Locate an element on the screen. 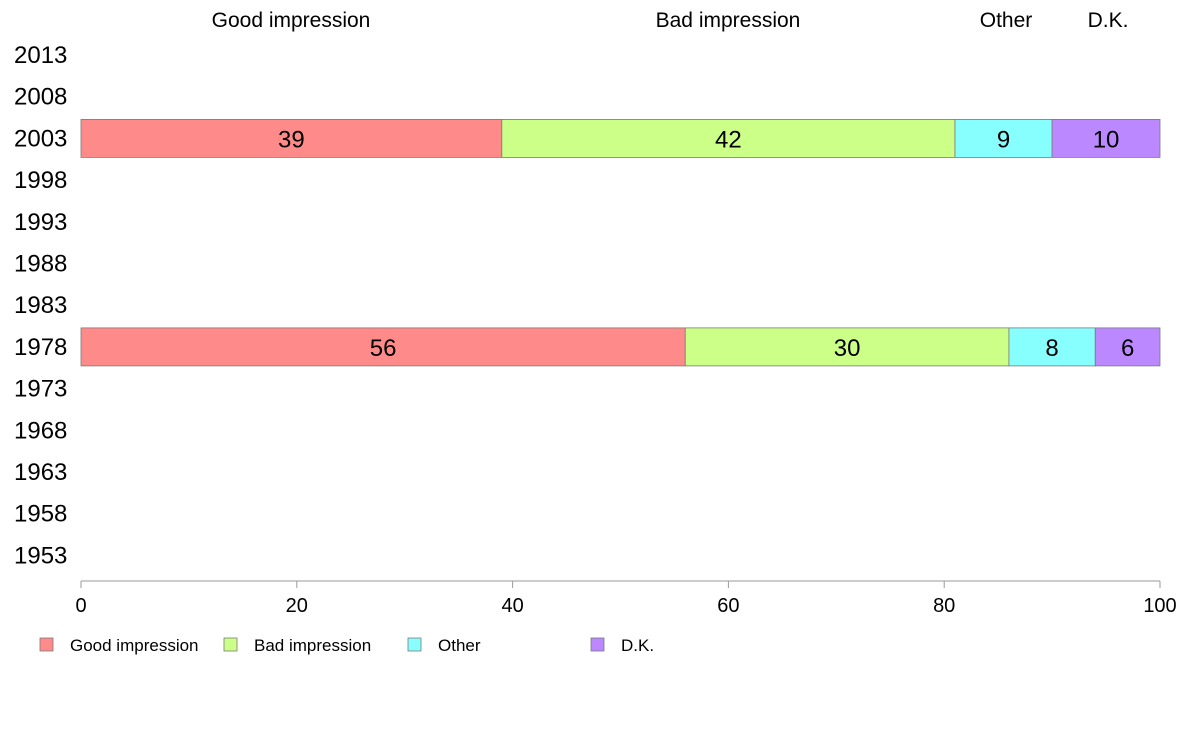 The width and height of the screenshot is (1188, 736). y-tick-label: 1998 is located at coordinates (40, 180).